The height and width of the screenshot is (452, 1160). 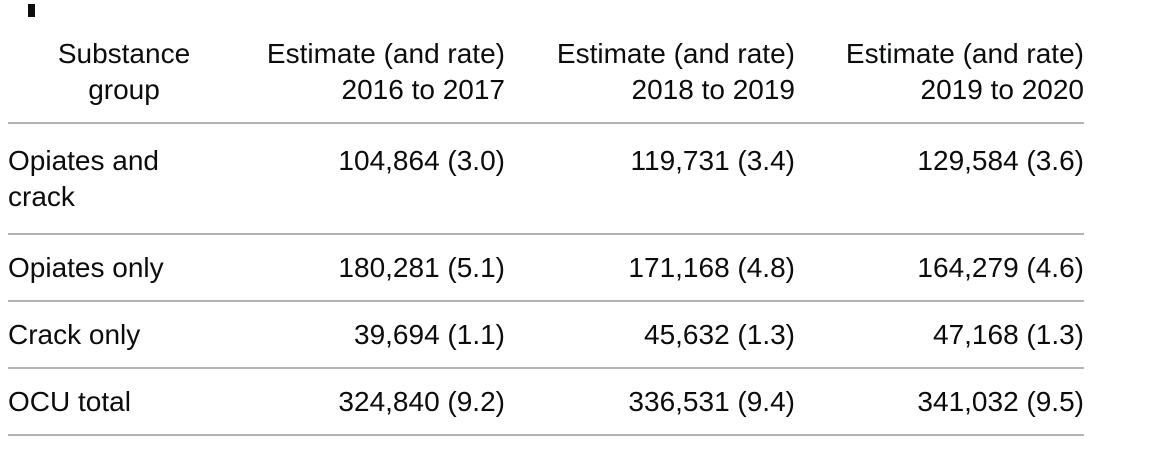 I want to click on cell-value: 171,168 (4.8), so click(x=650, y=268).